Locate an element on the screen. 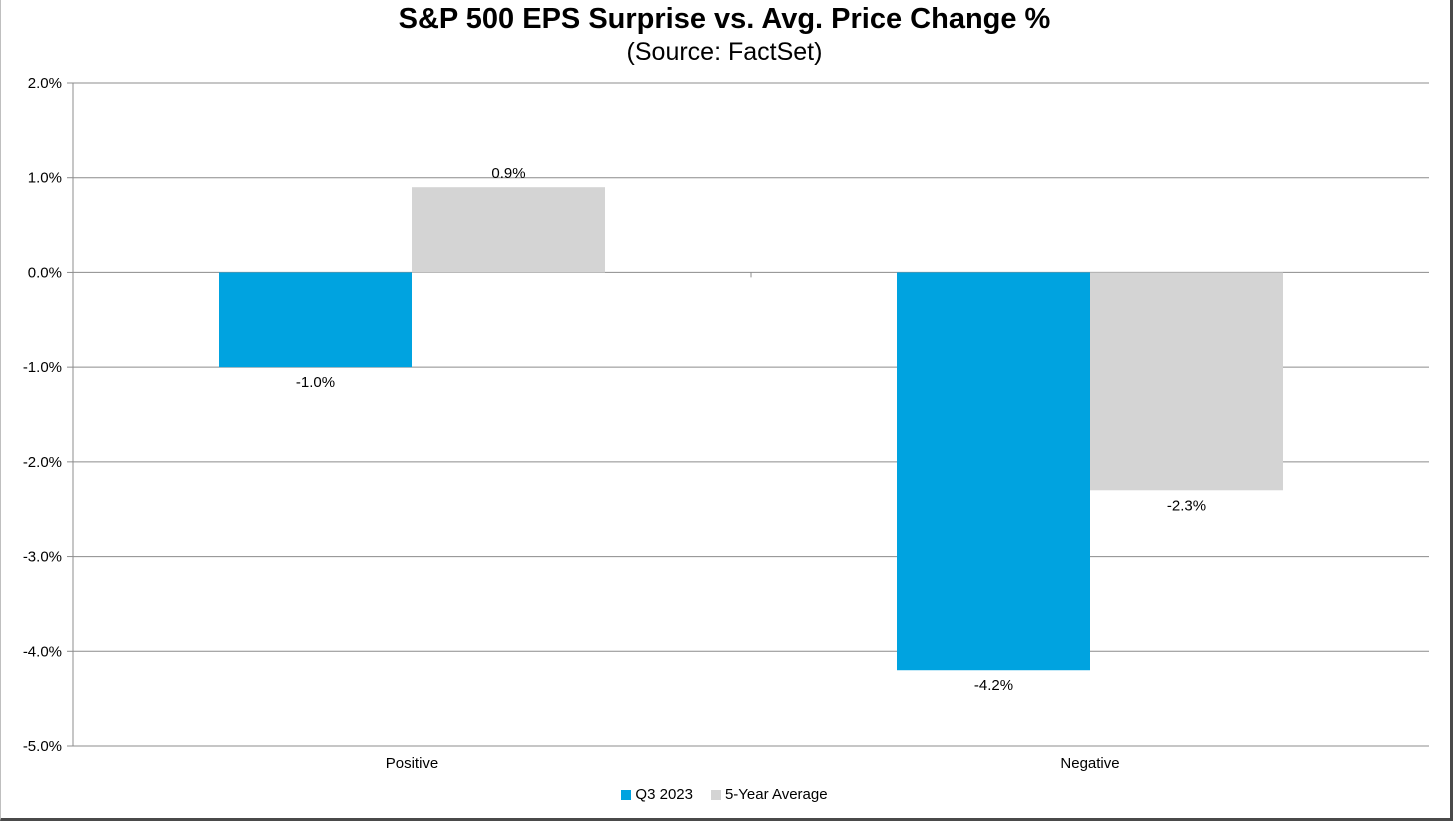  y-tick-label: 2.0% is located at coordinates (45, 83).